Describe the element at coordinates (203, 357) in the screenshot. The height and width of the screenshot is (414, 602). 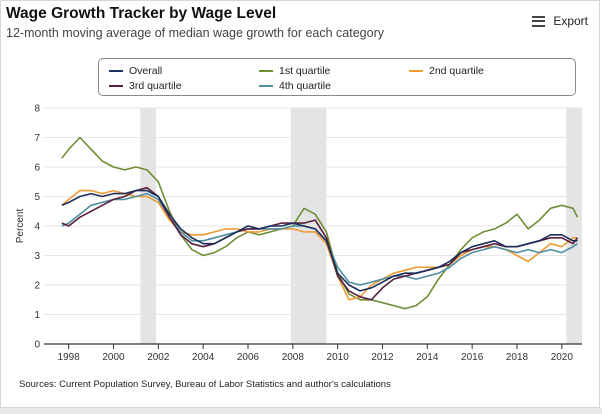
I see `x-tick-label: 2004` at that location.